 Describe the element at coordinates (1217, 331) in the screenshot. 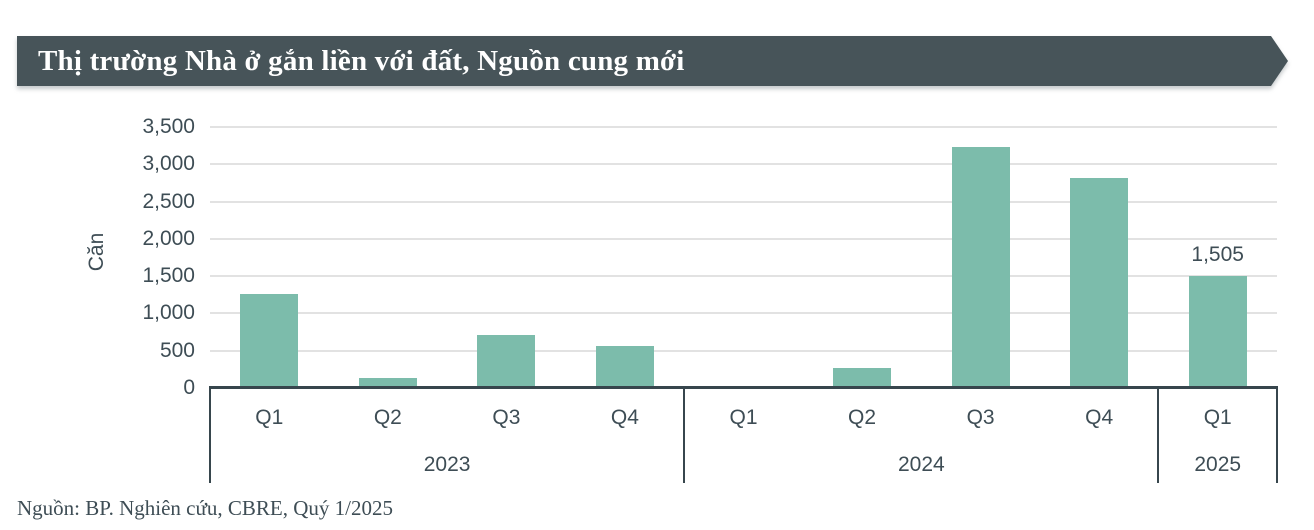

I see `bar-q1-2025` at that location.